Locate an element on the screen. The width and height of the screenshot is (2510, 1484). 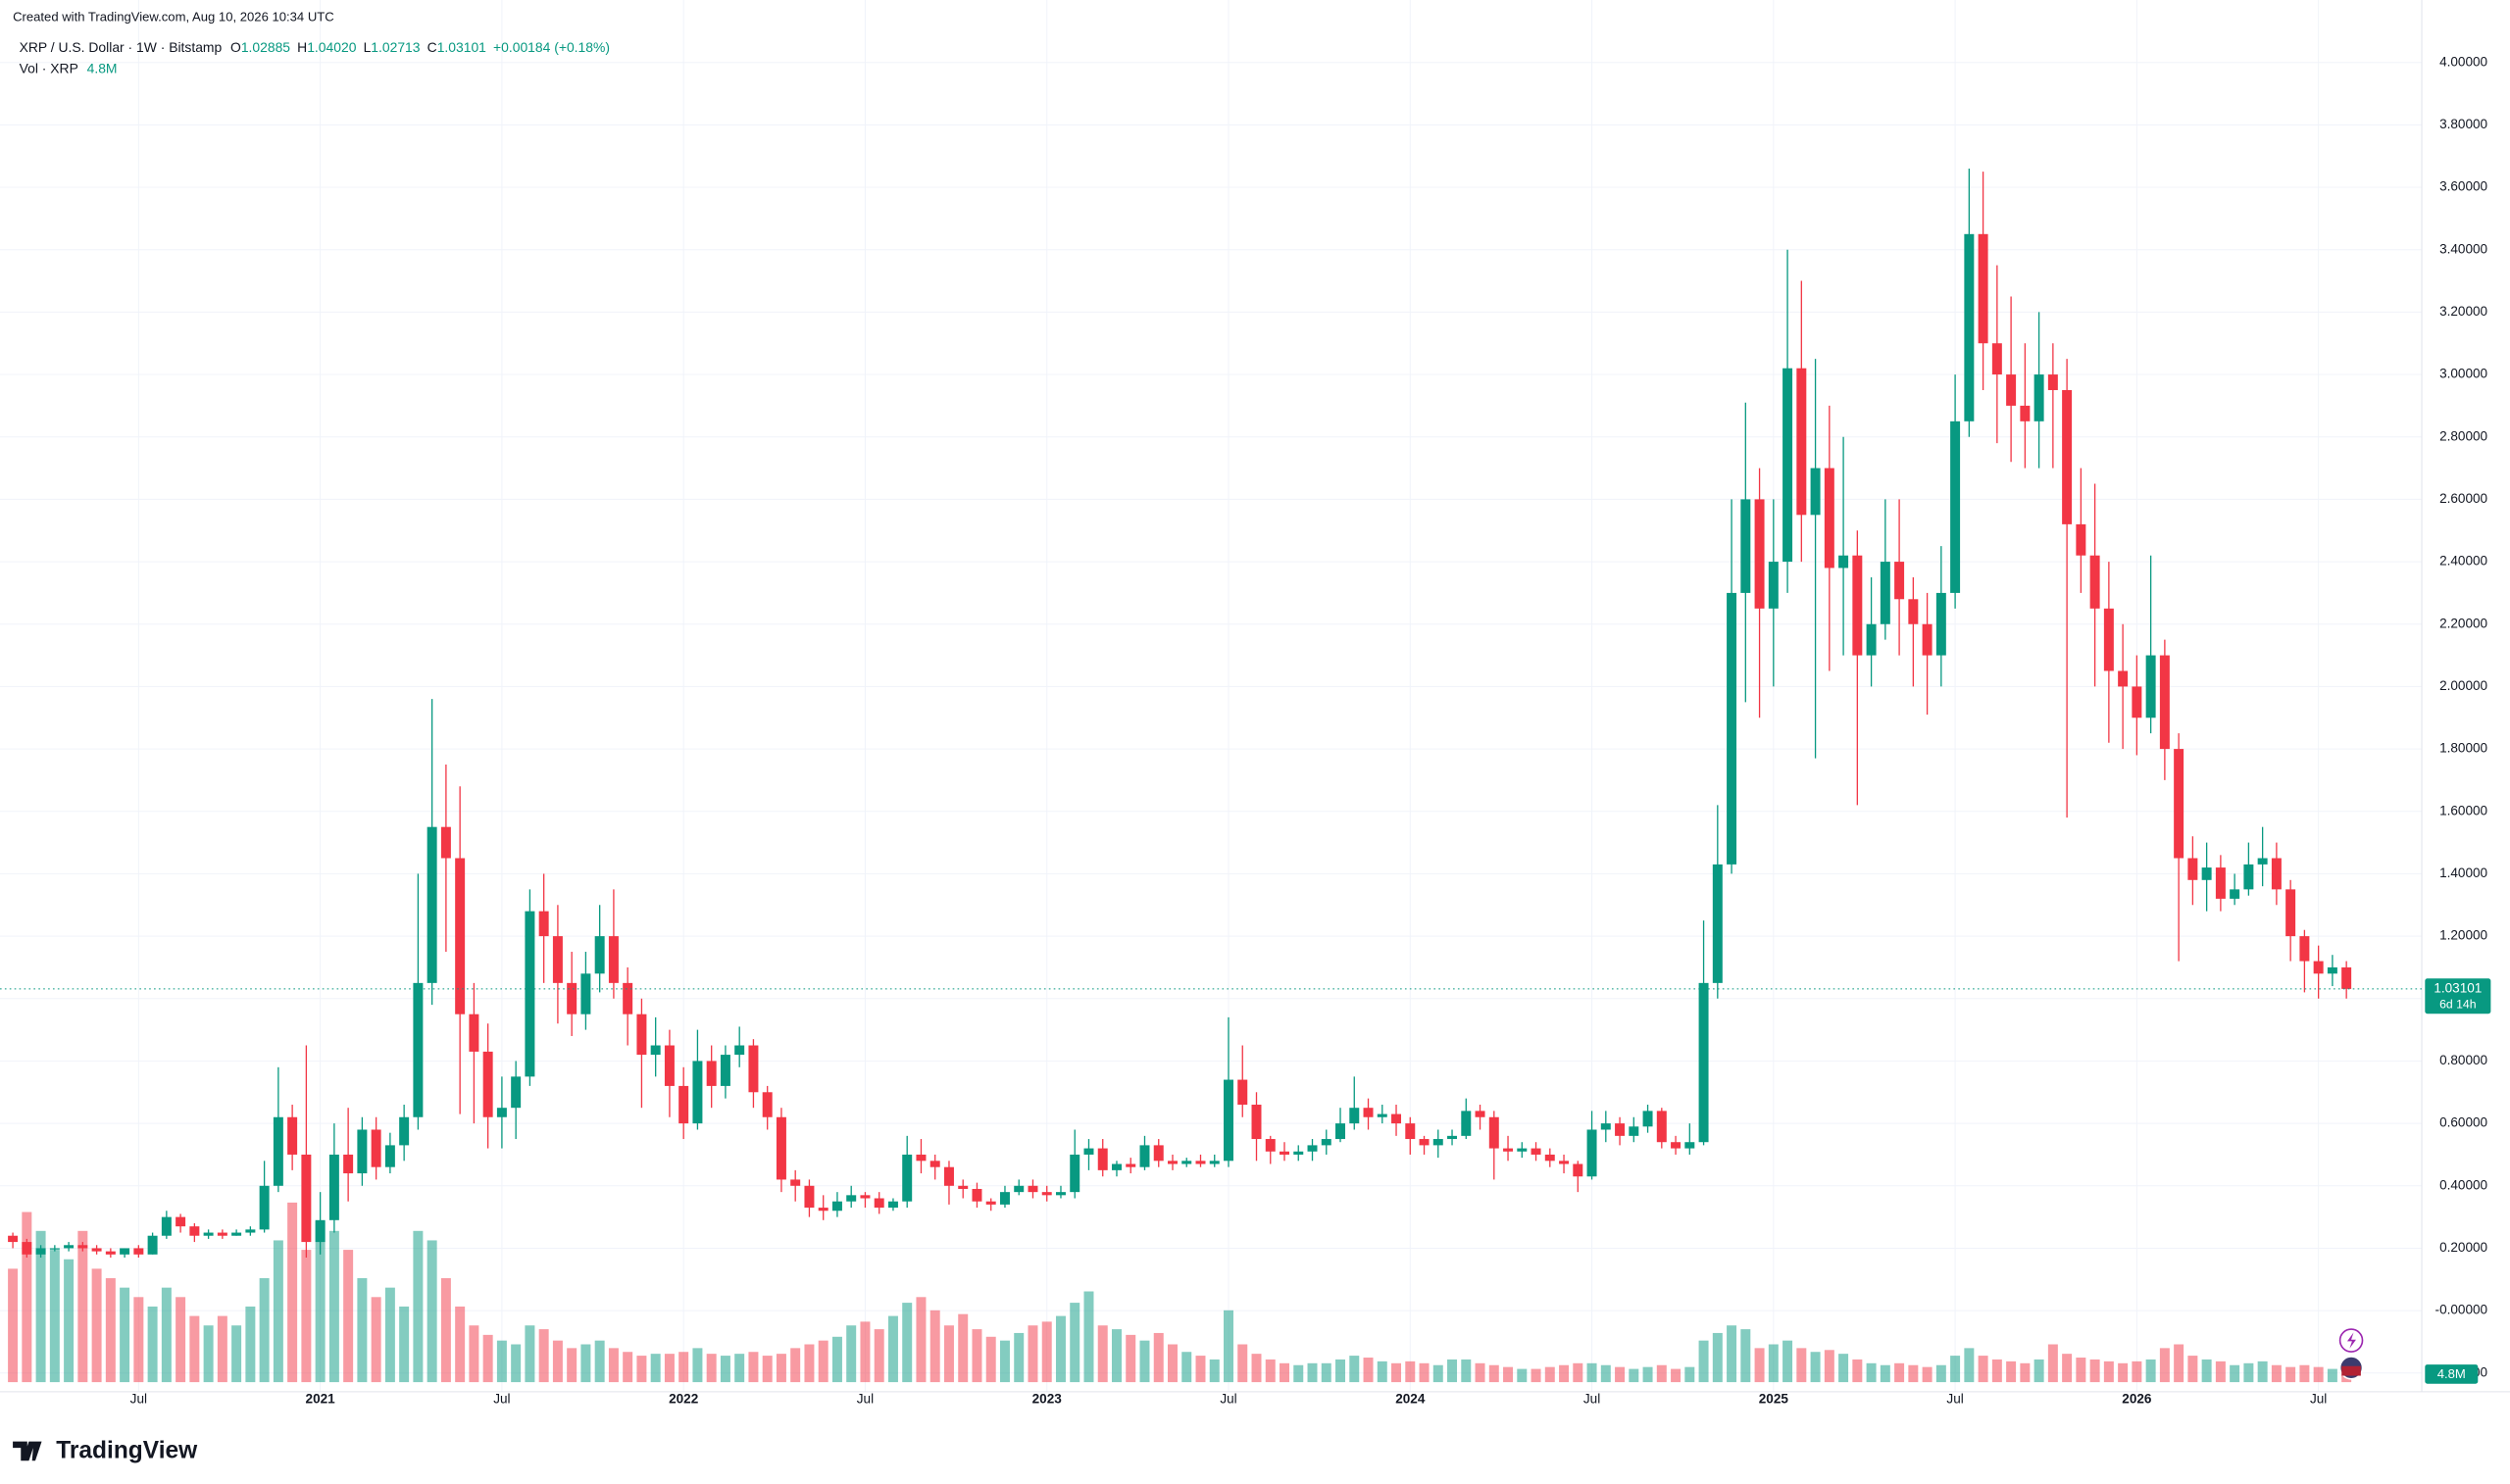
legend-open-label: O is located at coordinates (235, 47).